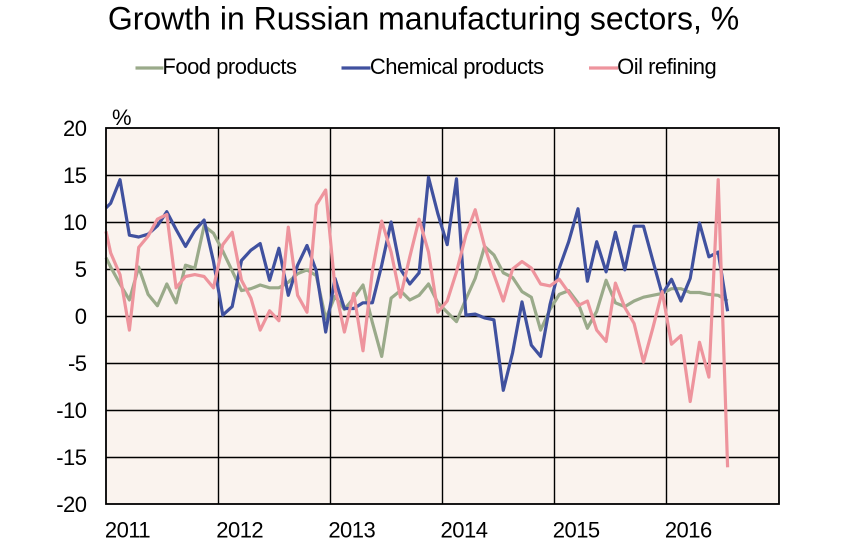 The width and height of the screenshot is (846, 550). What do you see at coordinates (77, 363) in the screenshot?
I see `svg-text: -5` at bounding box center [77, 363].